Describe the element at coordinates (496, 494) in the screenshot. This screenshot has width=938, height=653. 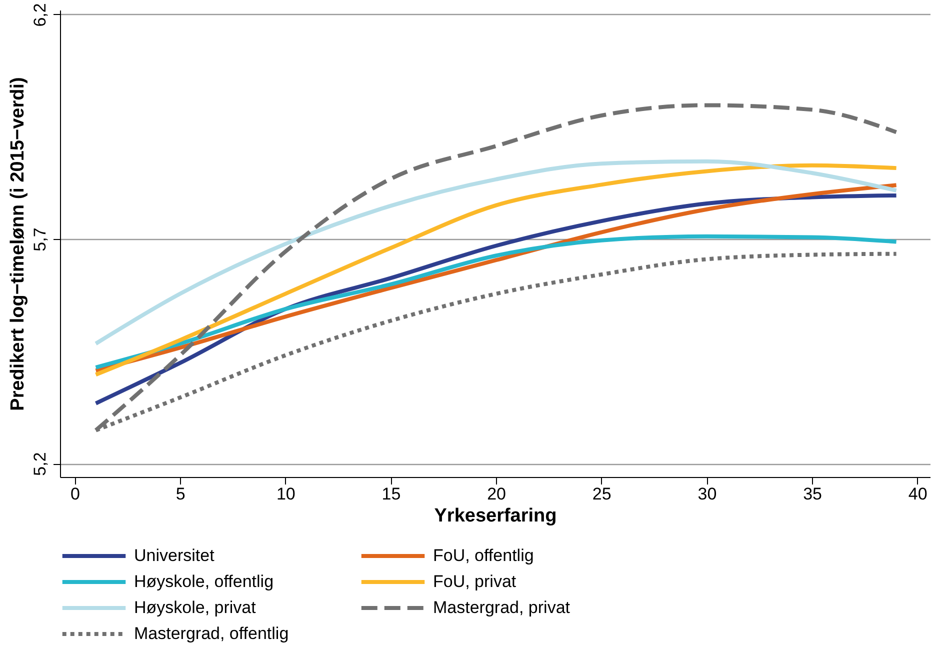
I see `x-tick-label: 20` at that location.